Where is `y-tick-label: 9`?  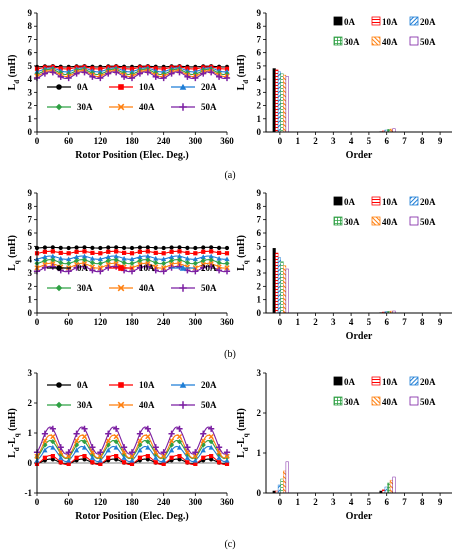
y-tick-label: 9 is located at coordinates (259, 13).